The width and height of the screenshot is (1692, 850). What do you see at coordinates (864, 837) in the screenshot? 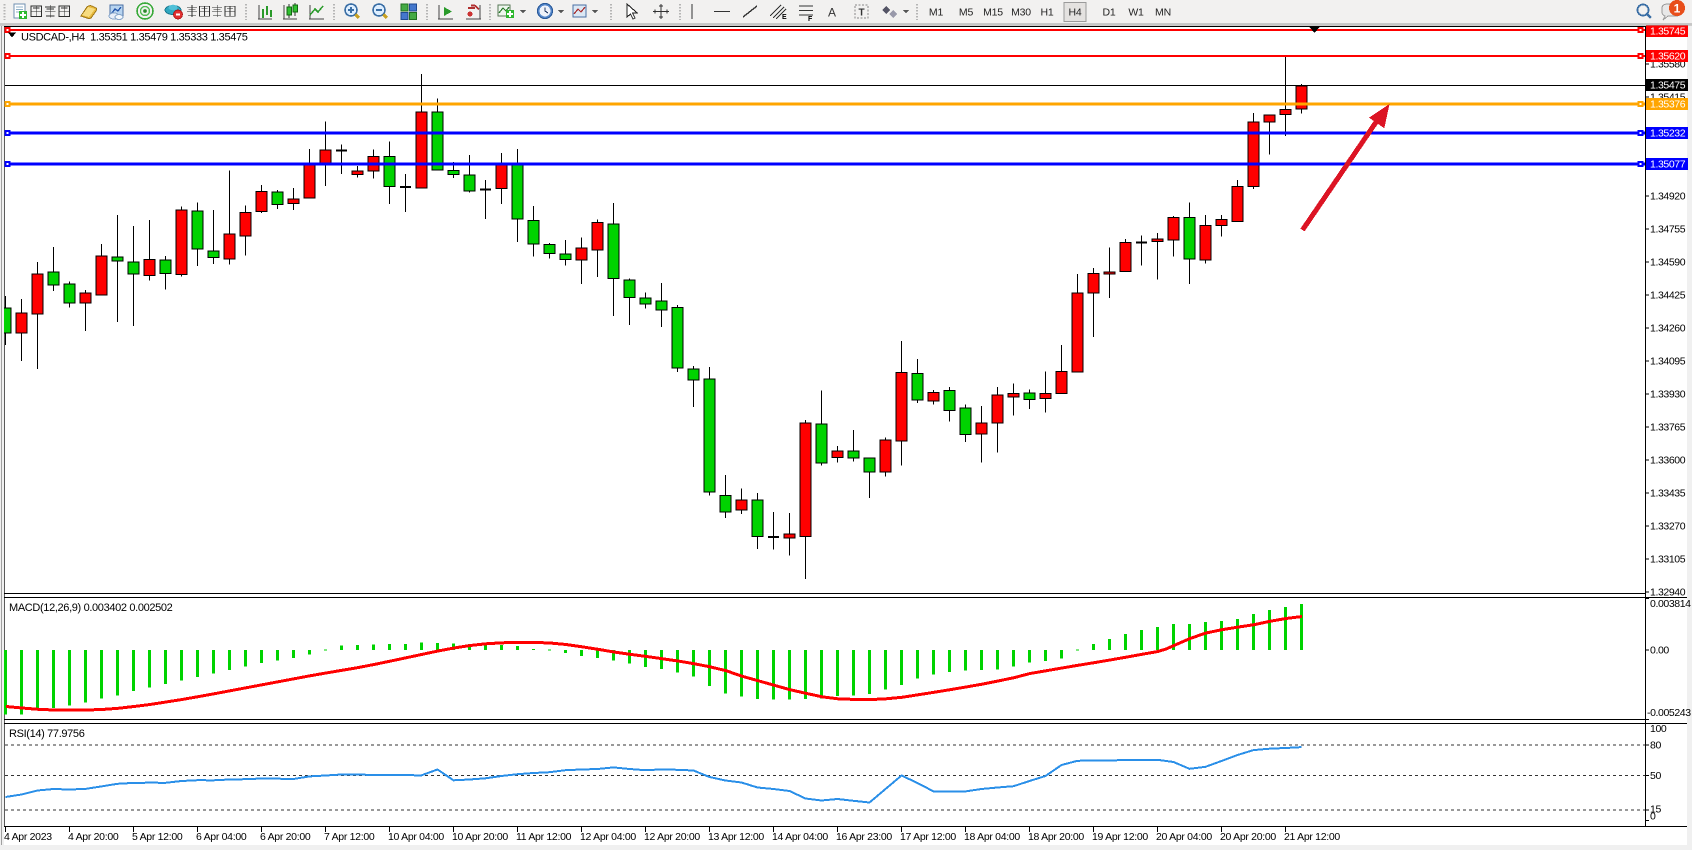
I see `svg-text: 16 Apr 23:00` at bounding box center [864, 837].